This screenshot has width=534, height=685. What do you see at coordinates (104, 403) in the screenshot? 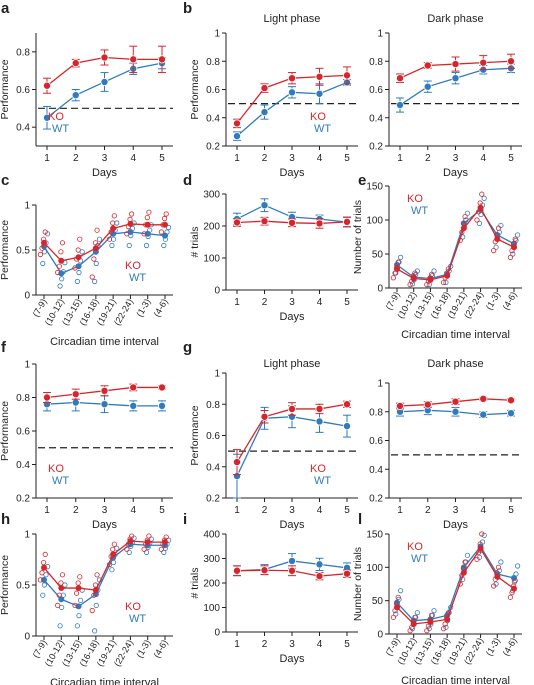
I see `series-wt` at bounding box center [104, 403].